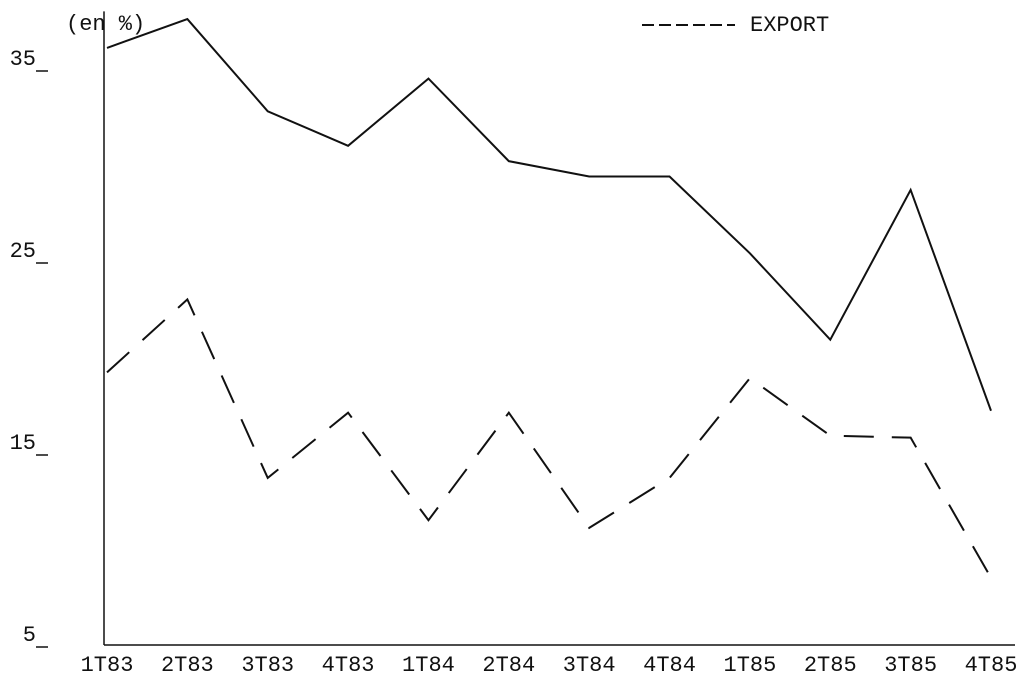 This screenshot has width=1025, height=673. What do you see at coordinates (348, 663) in the screenshot?
I see `x-tick-label: 4T83` at bounding box center [348, 663].